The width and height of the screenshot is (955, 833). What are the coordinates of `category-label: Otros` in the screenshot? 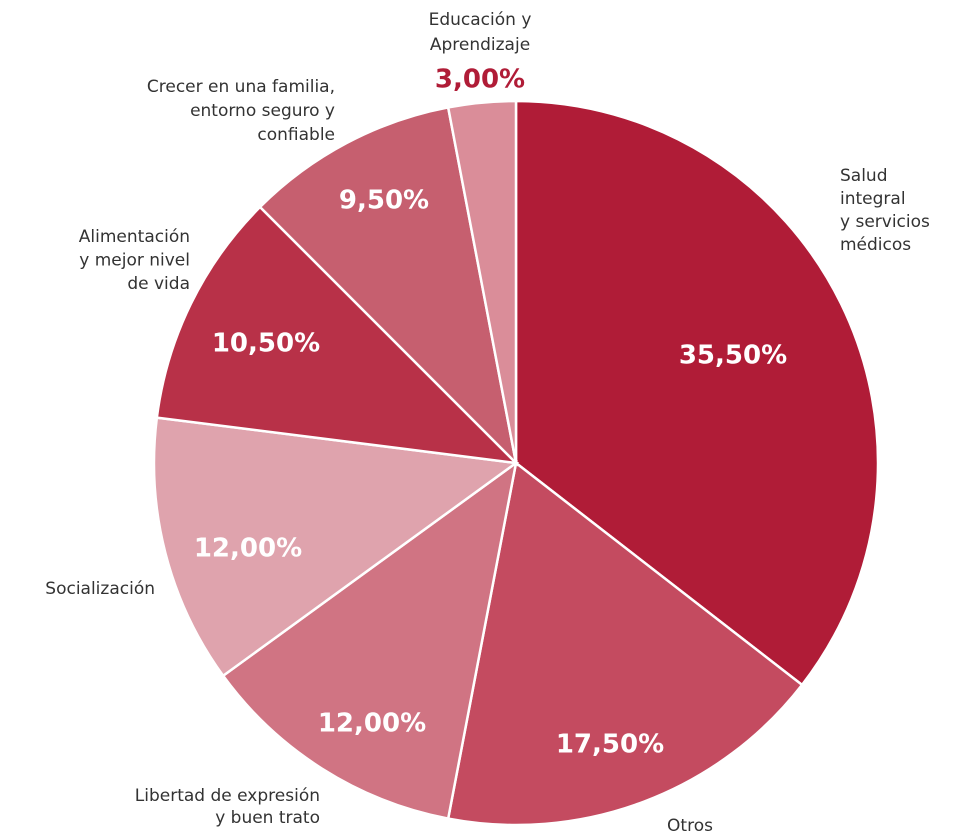 It's located at (690, 824).